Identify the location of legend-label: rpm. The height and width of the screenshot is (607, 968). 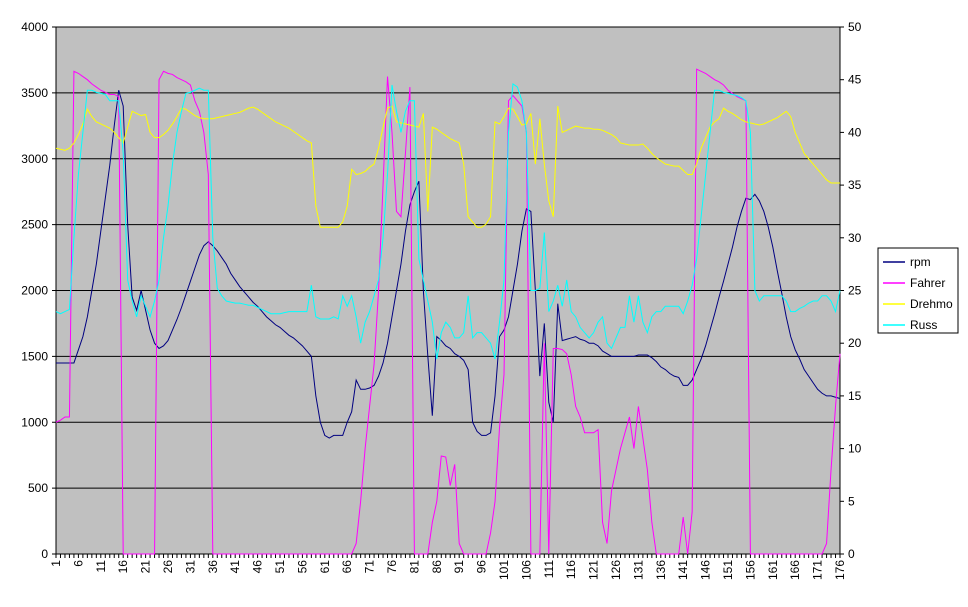
(920, 262).